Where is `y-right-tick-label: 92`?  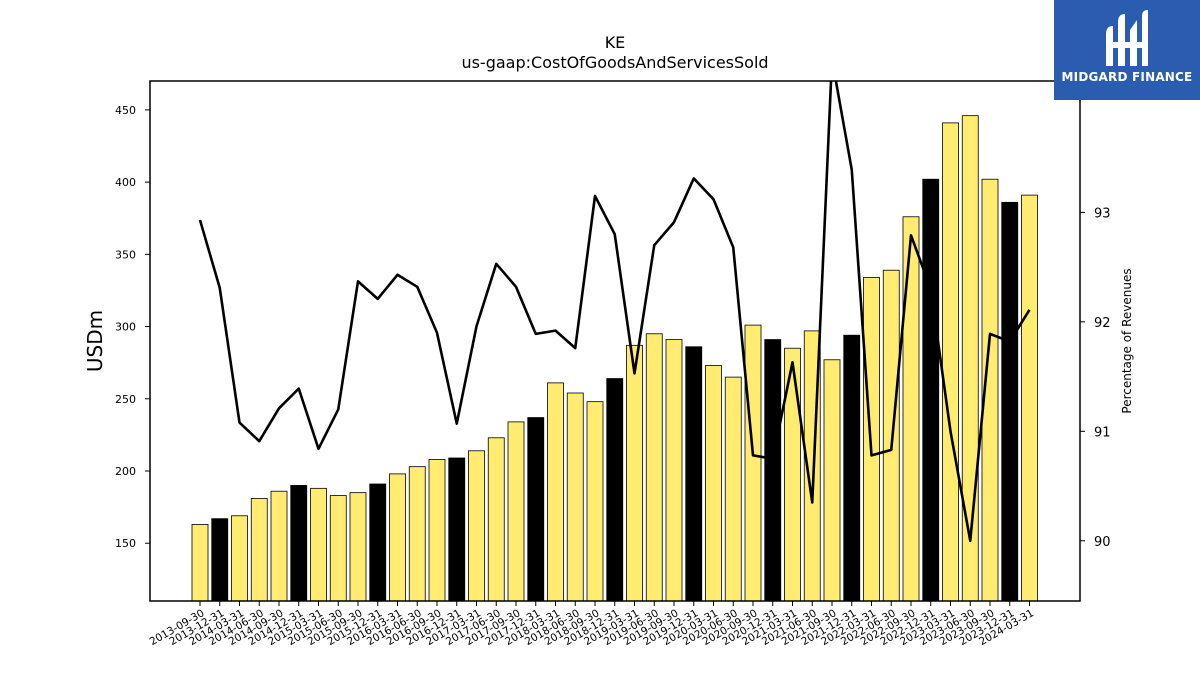 y-right-tick-label: 92 is located at coordinates (1102, 323).